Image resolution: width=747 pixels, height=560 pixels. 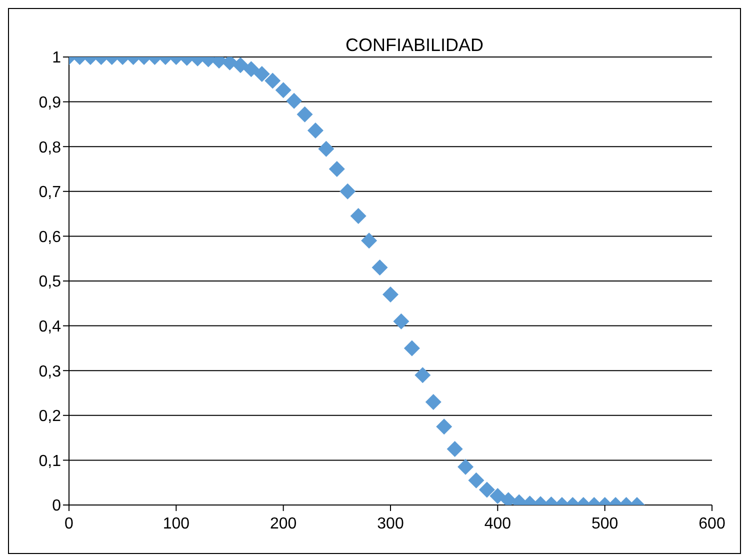 What do you see at coordinates (57, 506) in the screenshot?
I see `y-tick-label: 0` at bounding box center [57, 506].